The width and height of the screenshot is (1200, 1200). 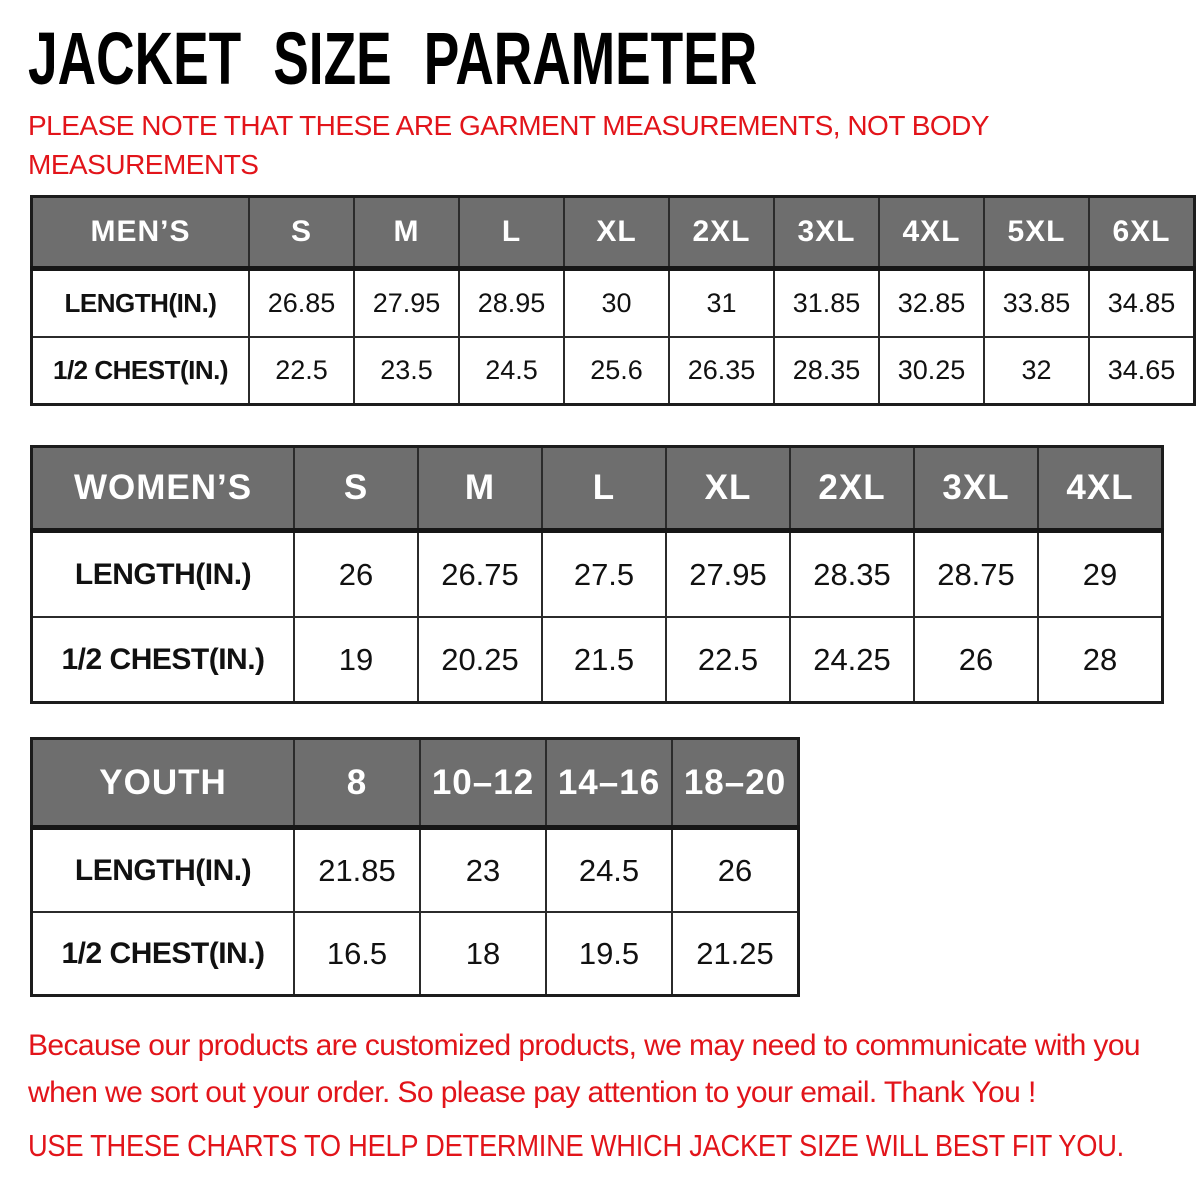 I want to click on value-cell: 26.85, so click(x=301, y=302).